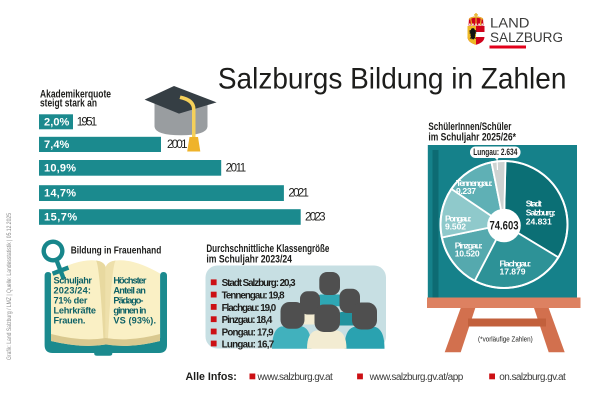 The image size is (600, 400). What do you see at coordinates (236, 168) in the screenshot?
I see `svg-text: 2011` at bounding box center [236, 168].